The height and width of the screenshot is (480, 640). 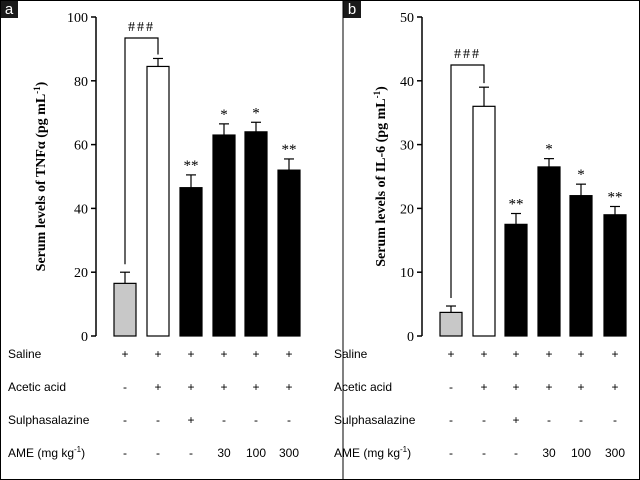 I want to click on y-tick-label: 100, so click(x=77, y=18).